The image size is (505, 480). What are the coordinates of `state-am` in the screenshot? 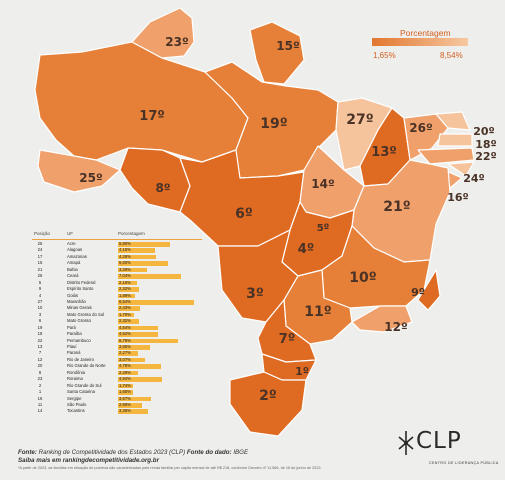 It's located at (141, 102).